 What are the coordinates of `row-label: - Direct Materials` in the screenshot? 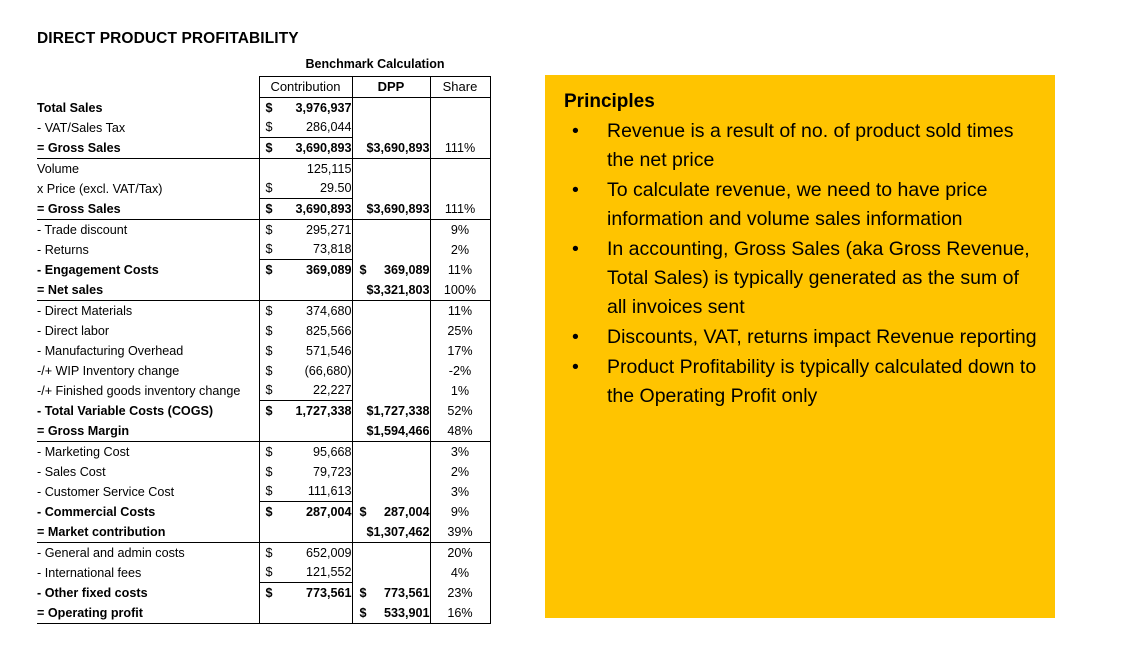 It's located at (85, 311).